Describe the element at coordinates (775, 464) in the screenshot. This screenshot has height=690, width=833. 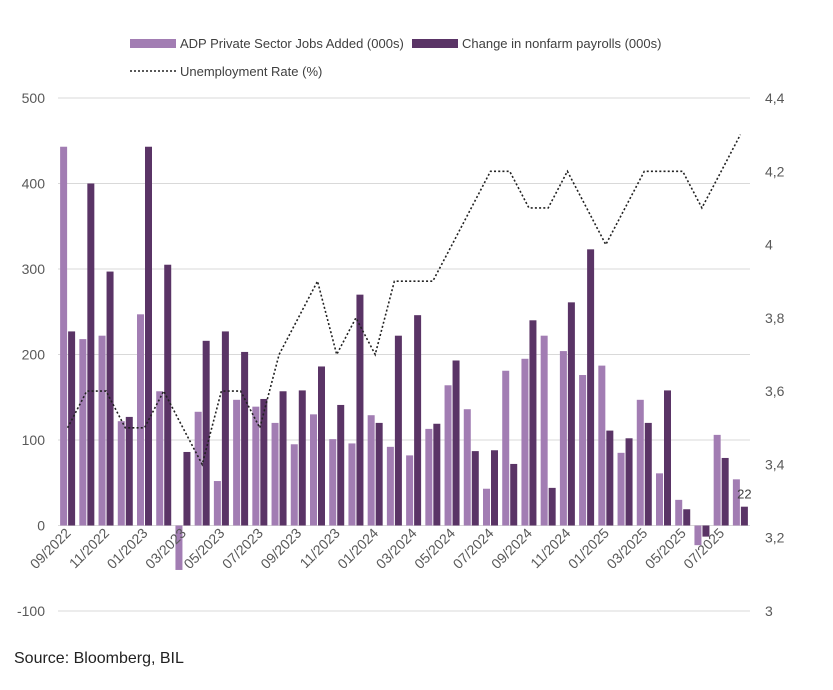
I see `right-tick-label: 3,4` at that location.